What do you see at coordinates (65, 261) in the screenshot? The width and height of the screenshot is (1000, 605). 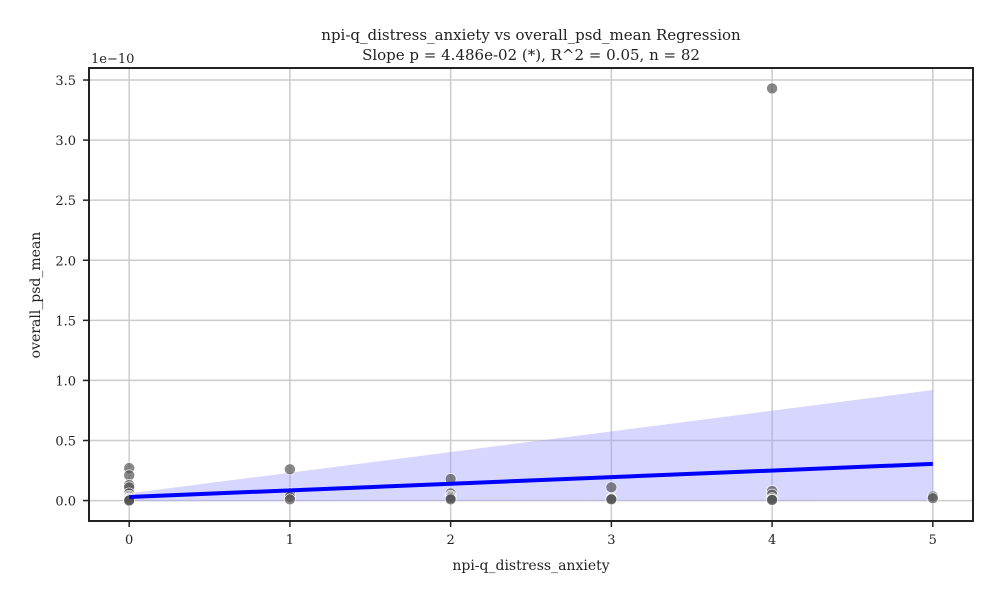 I see `y-tick-label: 2.0` at bounding box center [65, 261].